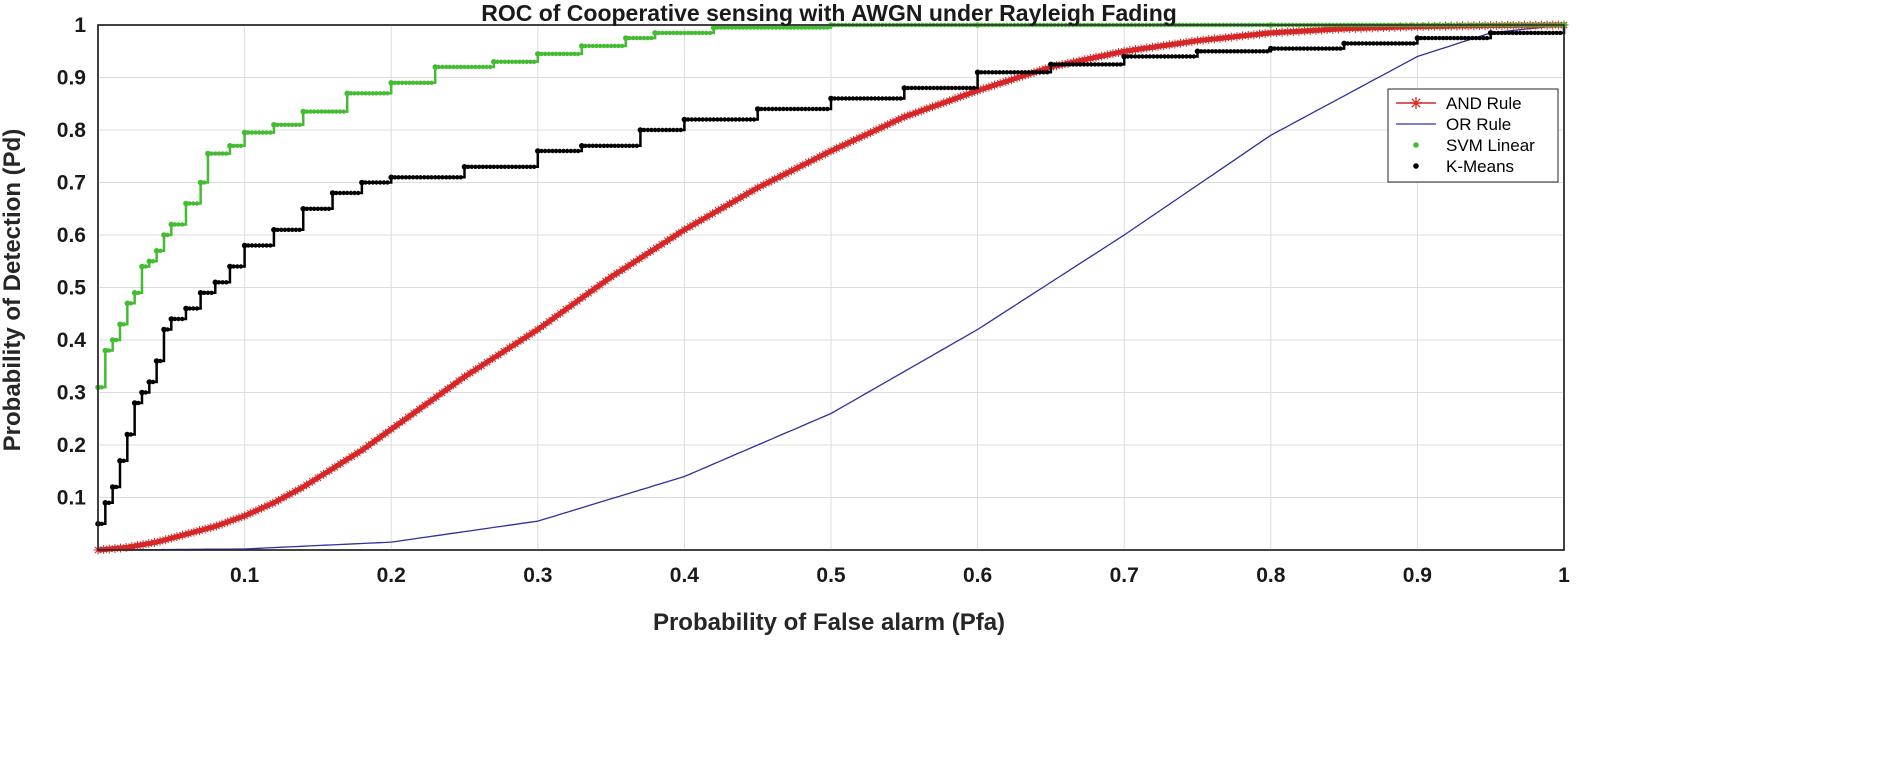 The width and height of the screenshot is (1900, 771). Describe the element at coordinates (831, 575) in the screenshot. I see `x-tick-label: 0.5` at that location.